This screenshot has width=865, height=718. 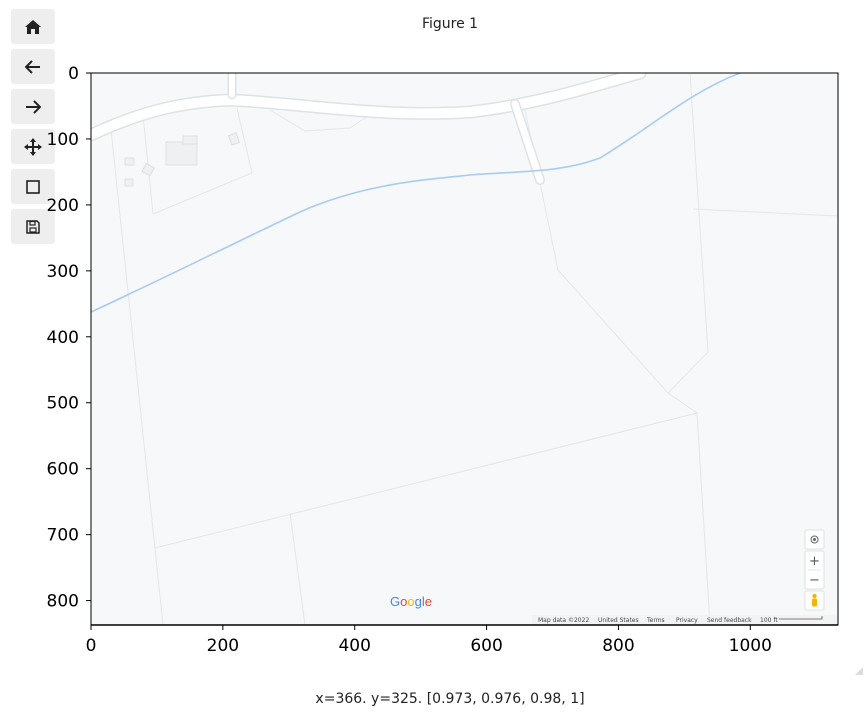 What do you see at coordinates (618, 620) in the screenshot?
I see `attribution-region: United States` at bounding box center [618, 620].